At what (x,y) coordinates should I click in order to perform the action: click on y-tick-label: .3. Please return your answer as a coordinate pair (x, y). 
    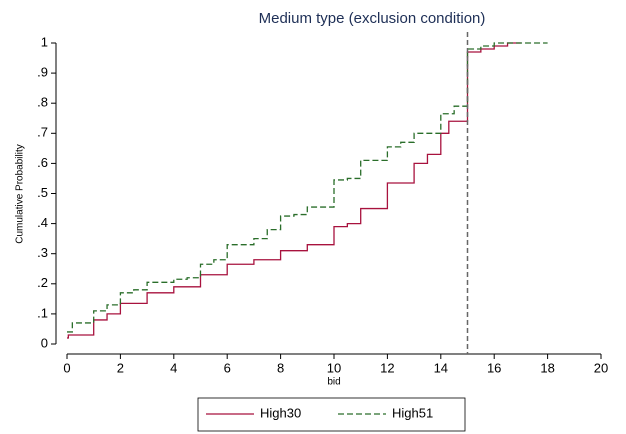
    Looking at the image, I should click on (42, 252).